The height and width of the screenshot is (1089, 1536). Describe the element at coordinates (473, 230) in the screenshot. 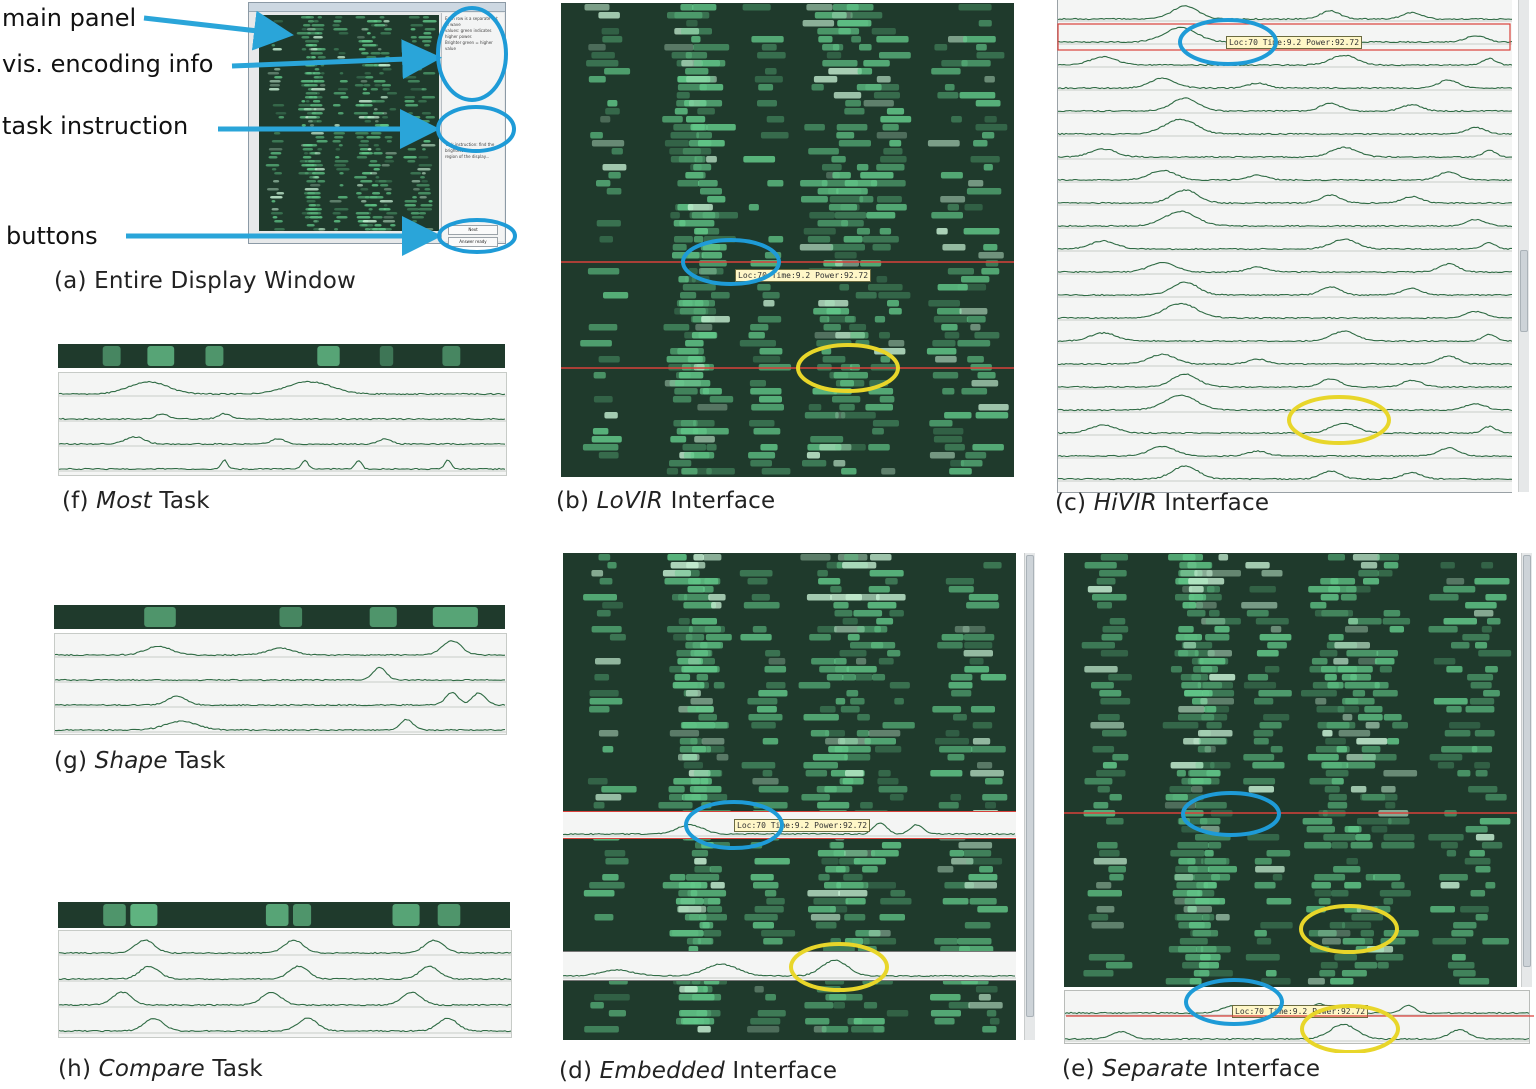

I see `next-button: Next` at that location.